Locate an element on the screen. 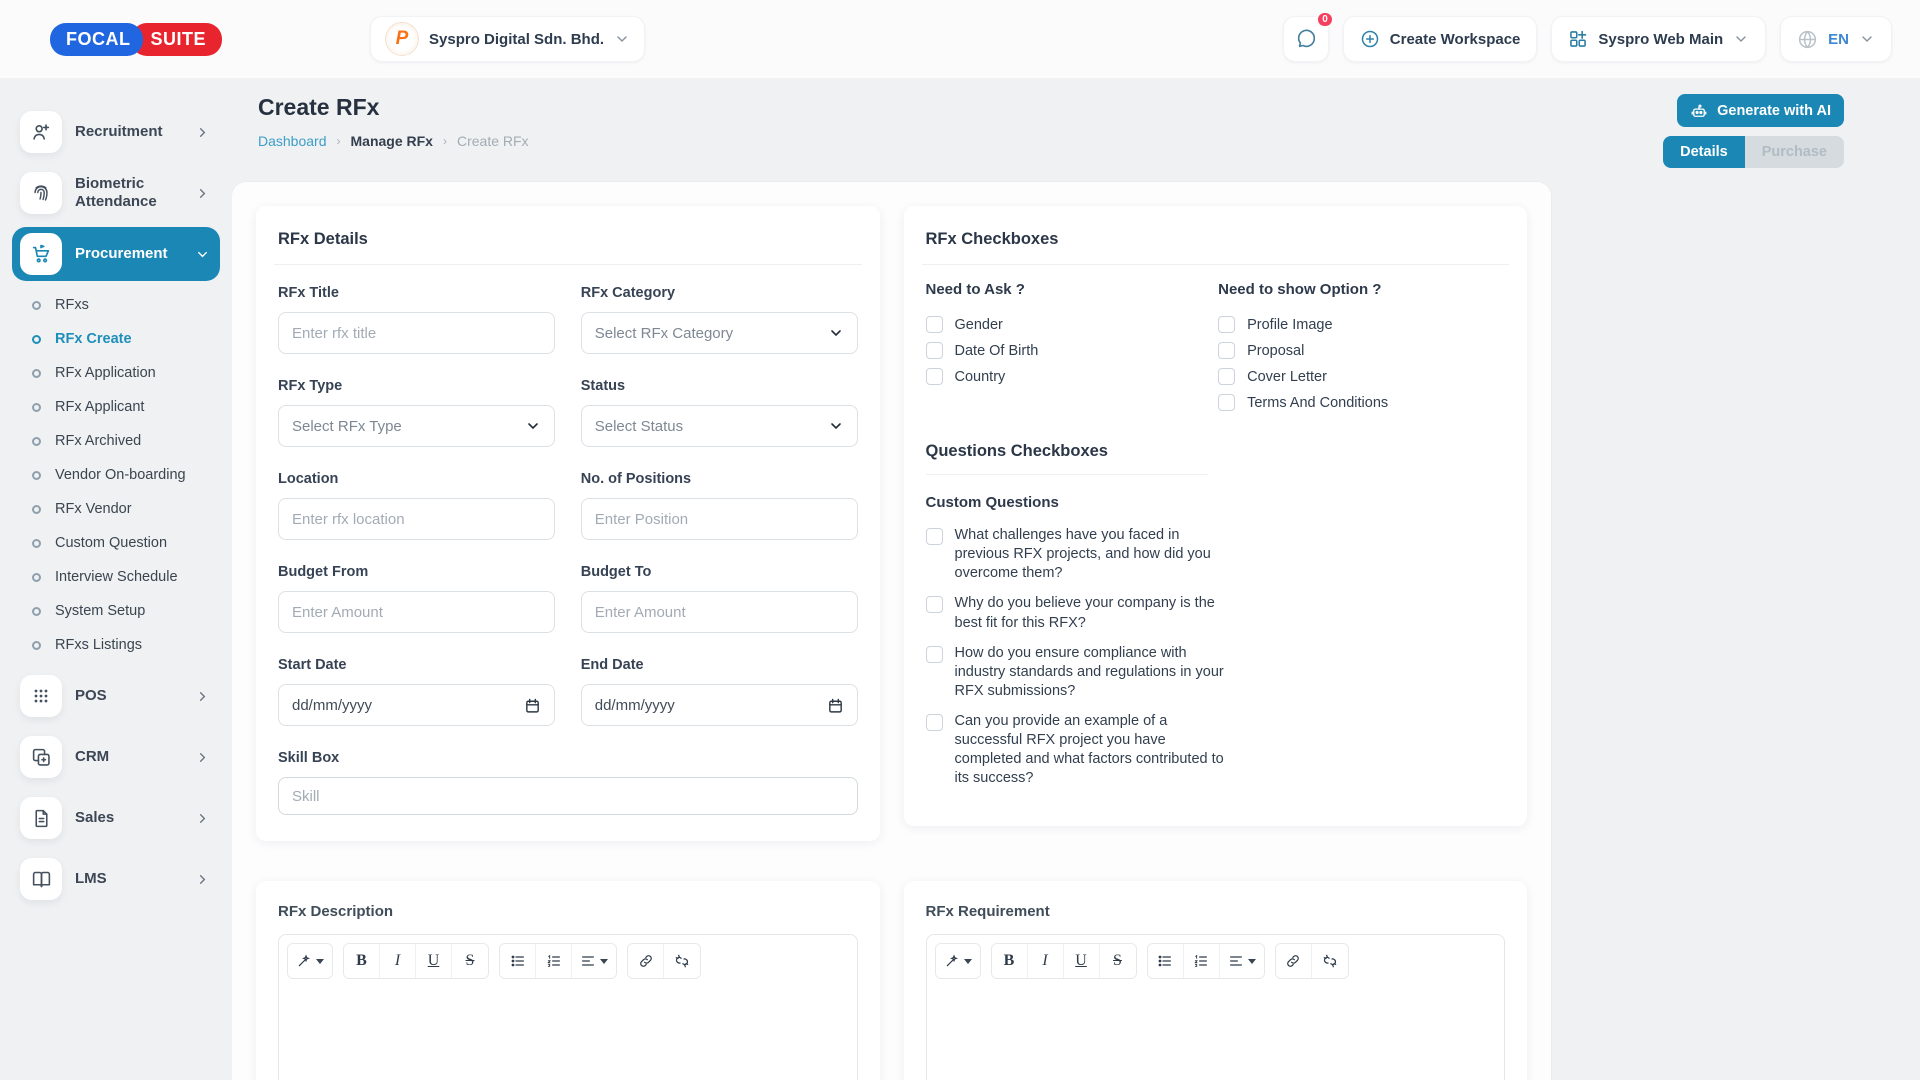  sidebar-subitem-rfx-applicant: RFx Applicant is located at coordinates (116, 407).